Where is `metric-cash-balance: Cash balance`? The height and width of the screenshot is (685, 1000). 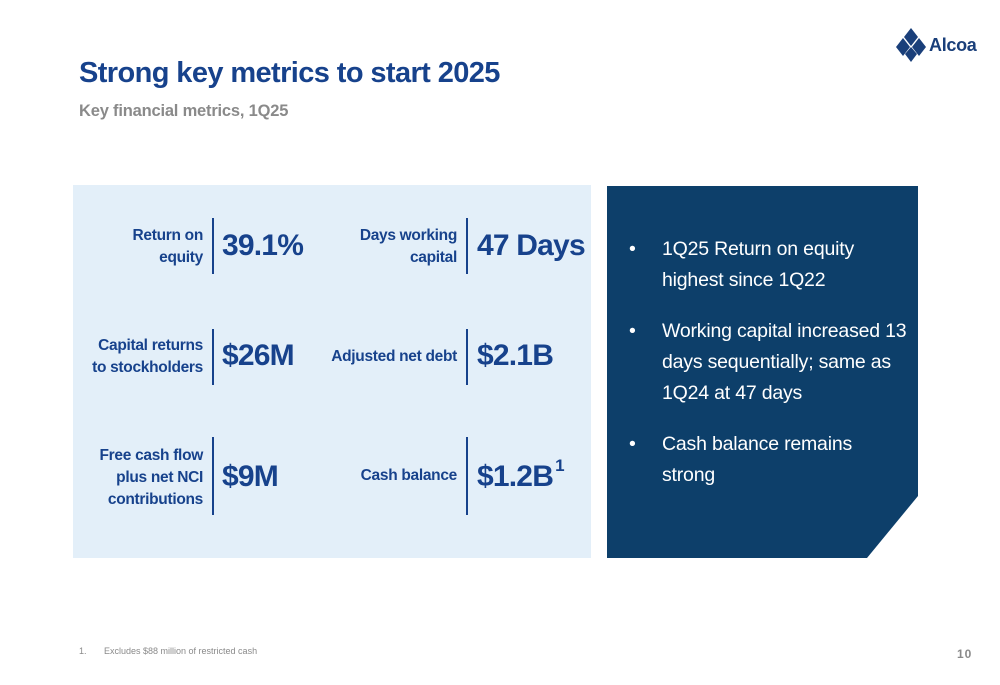
metric-cash-balance: Cash balance is located at coordinates (380, 476).